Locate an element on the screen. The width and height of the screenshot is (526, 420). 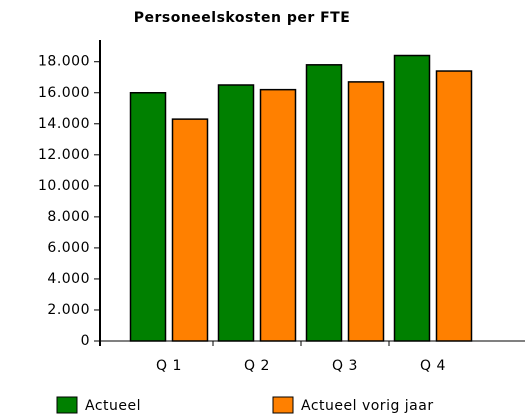
y-tick-label: 0 is located at coordinates (85, 341).